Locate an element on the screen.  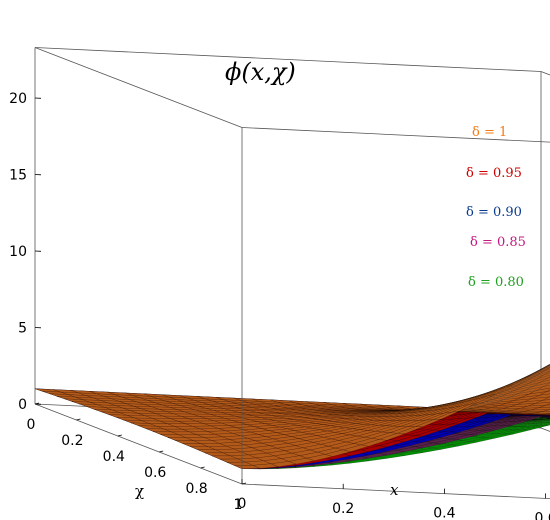
legend-entry: δ = 1 is located at coordinates (489, 132).